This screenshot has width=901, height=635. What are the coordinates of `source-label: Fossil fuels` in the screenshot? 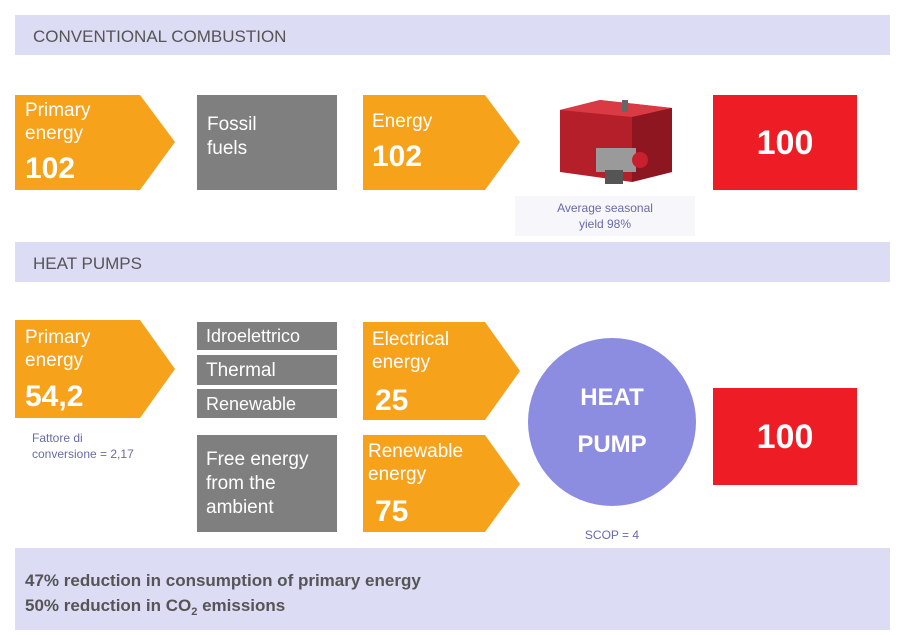 It's located at (232, 136).